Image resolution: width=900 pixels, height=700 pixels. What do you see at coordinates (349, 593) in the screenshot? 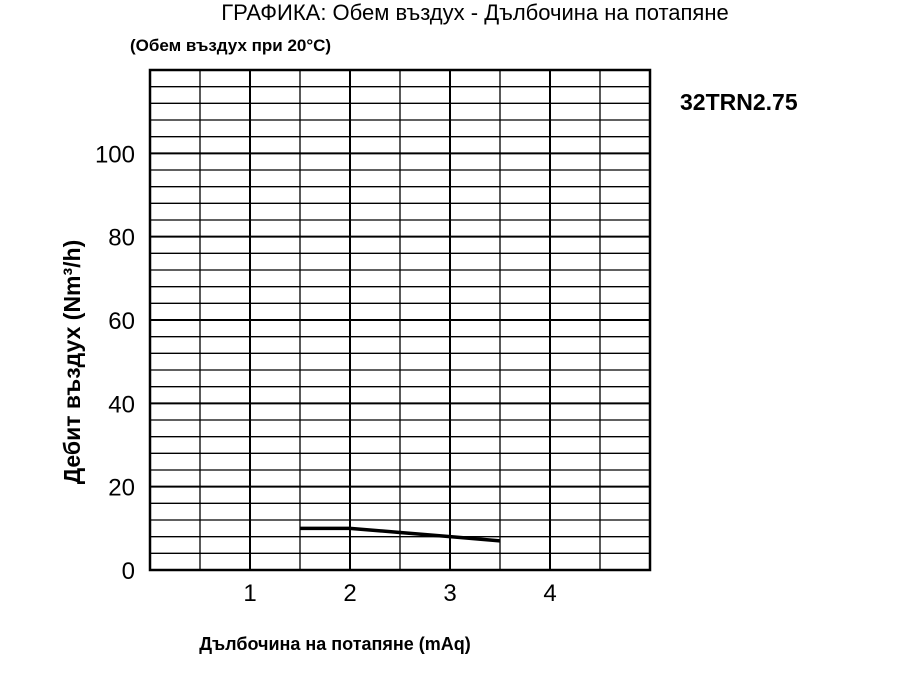
I see `x-tick-label: 2` at bounding box center [349, 593].